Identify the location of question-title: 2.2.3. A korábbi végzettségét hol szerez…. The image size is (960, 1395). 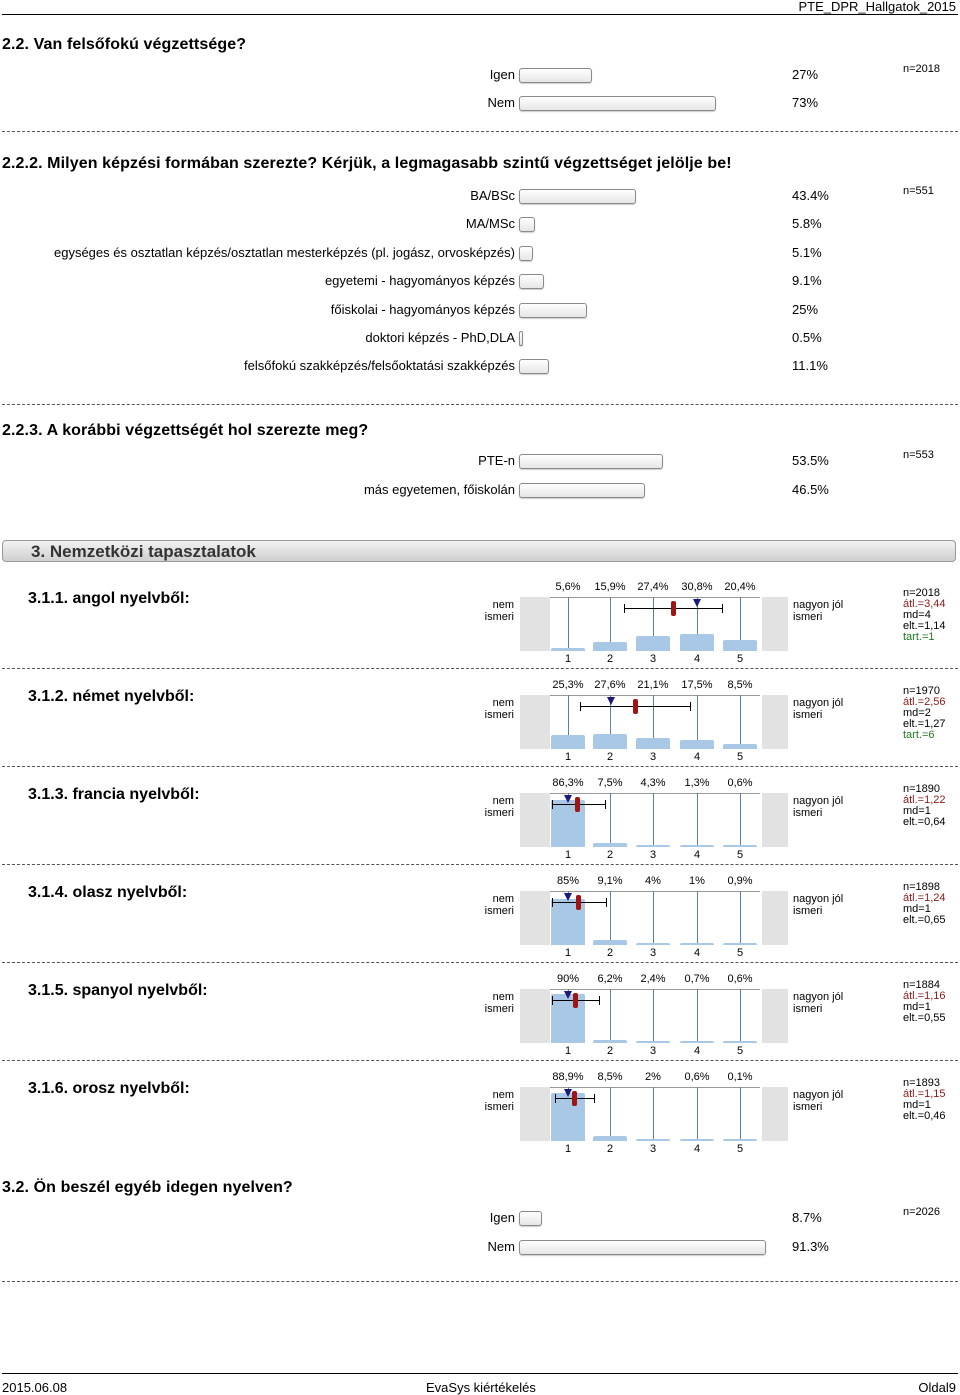
(185, 430).